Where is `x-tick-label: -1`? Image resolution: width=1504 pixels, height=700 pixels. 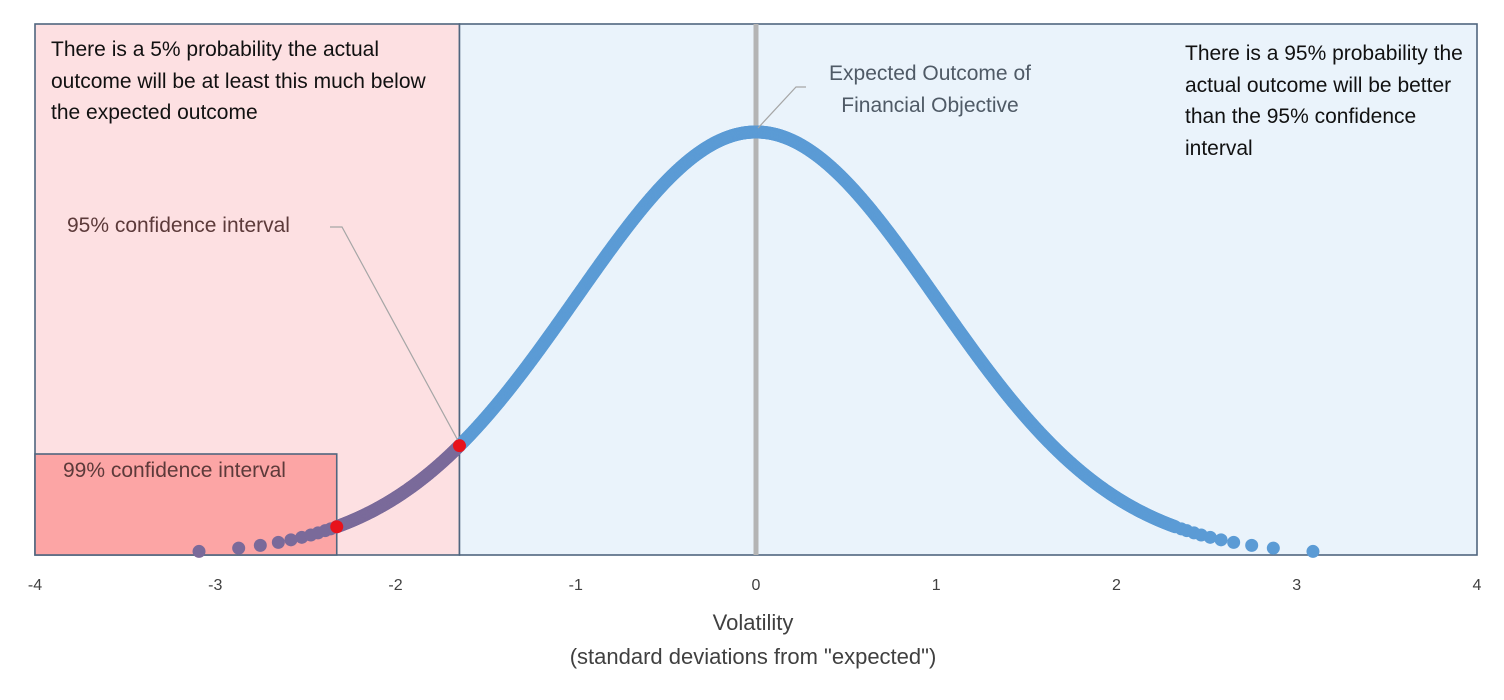
x-tick-label: -1 is located at coordinates (576, 585).